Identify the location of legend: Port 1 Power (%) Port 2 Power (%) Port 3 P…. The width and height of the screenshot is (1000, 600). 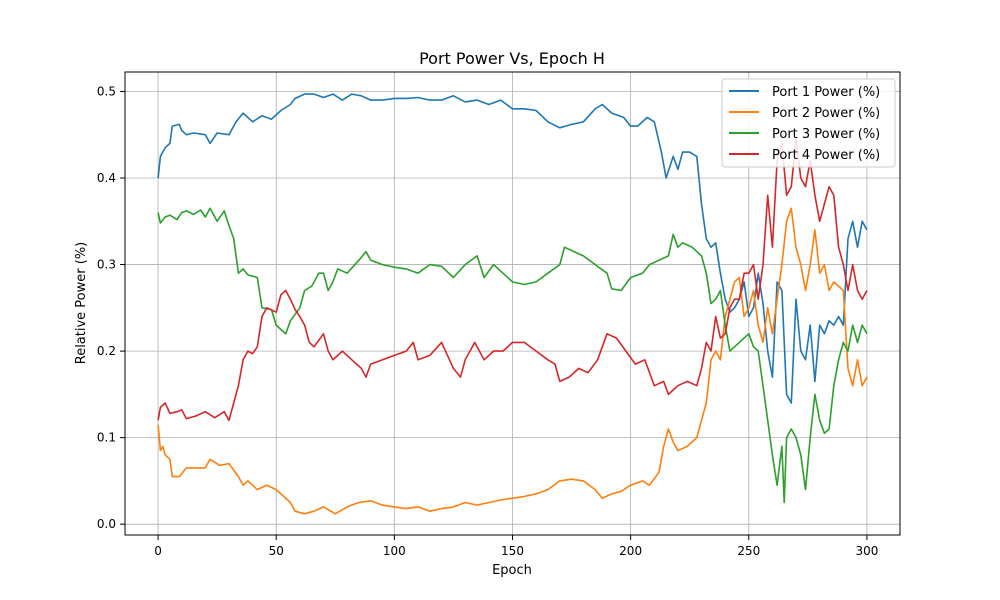
(808, 123).